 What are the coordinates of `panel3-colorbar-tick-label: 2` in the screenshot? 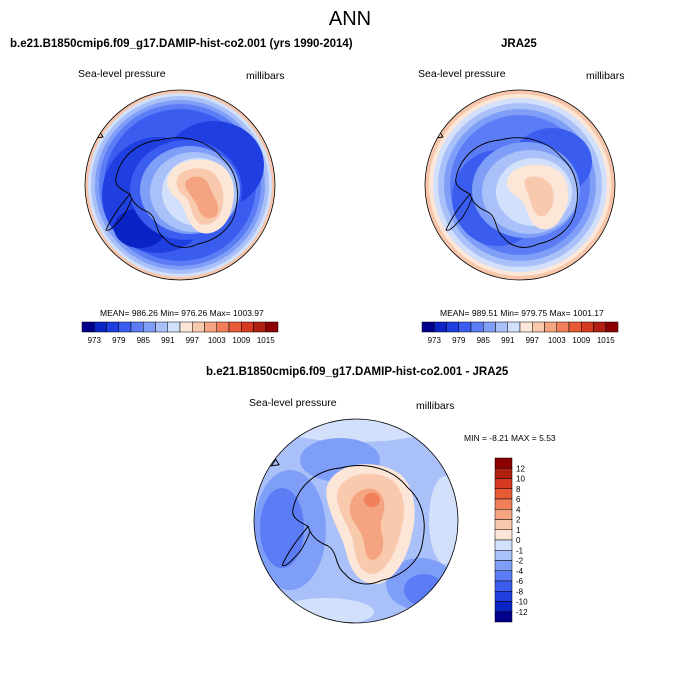 It's located at (518, 520).